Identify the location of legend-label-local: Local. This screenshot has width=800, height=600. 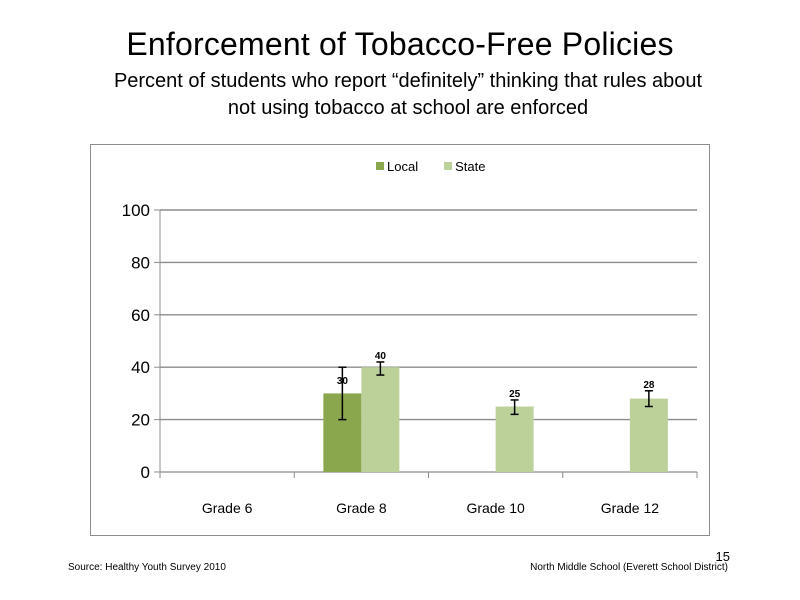
(402, 166).